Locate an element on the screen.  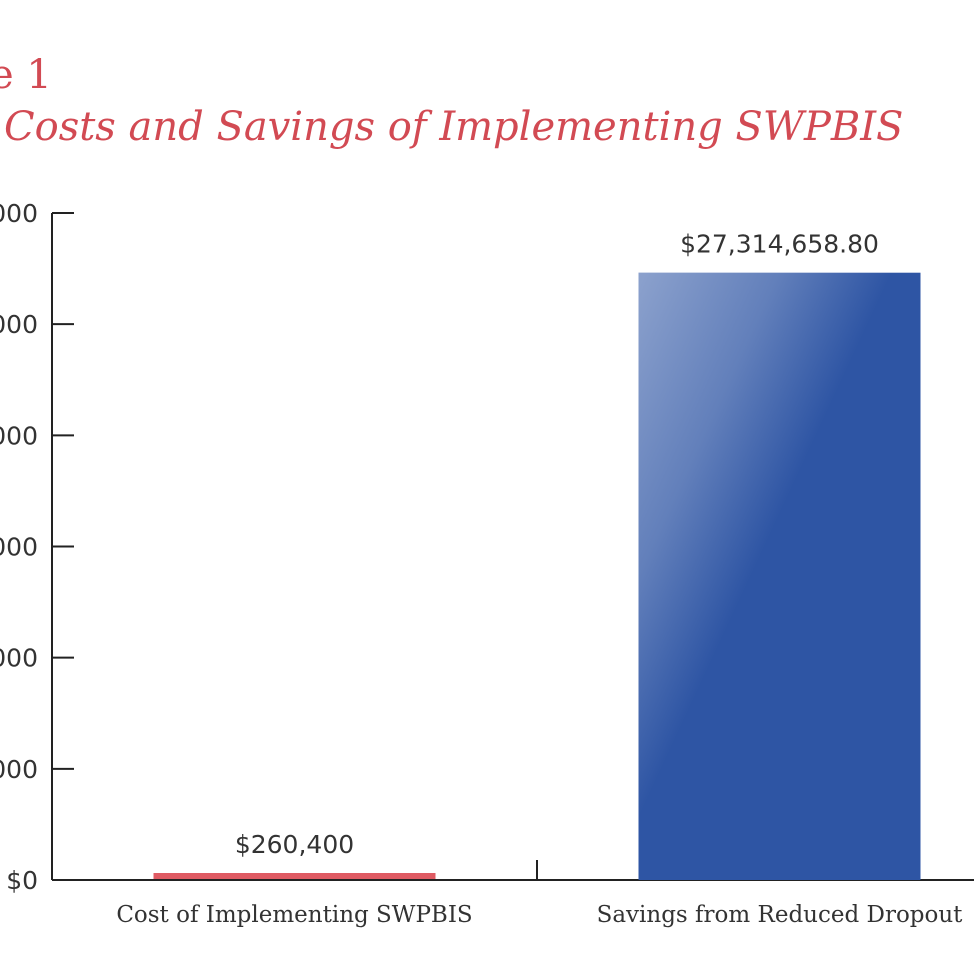
figure-label: e 1 is located at coordinates (26, 75).